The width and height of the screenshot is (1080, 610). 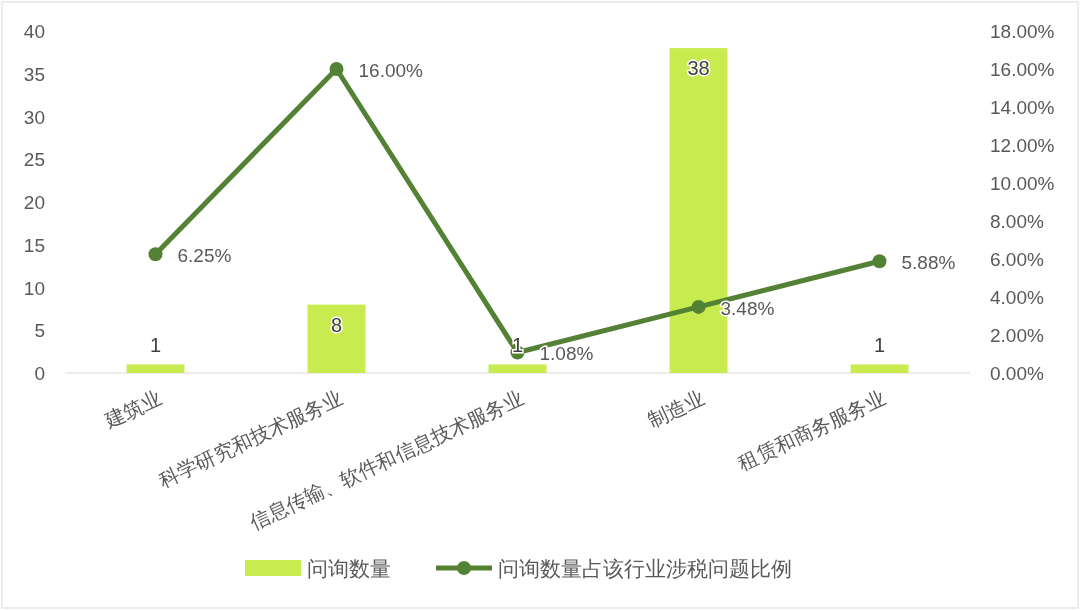 I want to click on x-tick-label: 建筑业, so click(x=133, y=409).